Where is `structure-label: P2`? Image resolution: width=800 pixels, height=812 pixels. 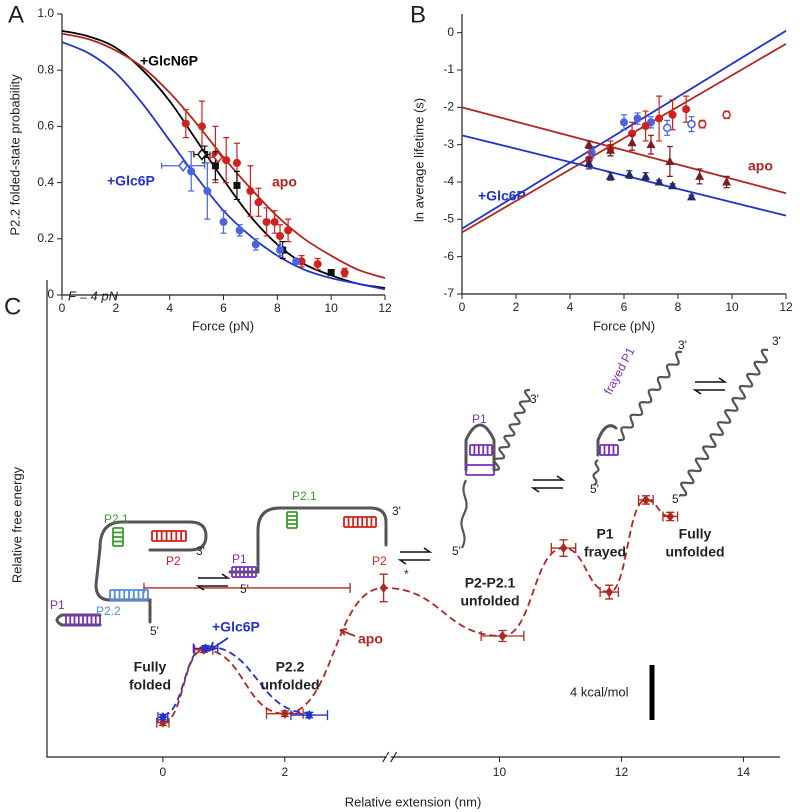
structure-label: P2 is located at coordinates (379, 561).